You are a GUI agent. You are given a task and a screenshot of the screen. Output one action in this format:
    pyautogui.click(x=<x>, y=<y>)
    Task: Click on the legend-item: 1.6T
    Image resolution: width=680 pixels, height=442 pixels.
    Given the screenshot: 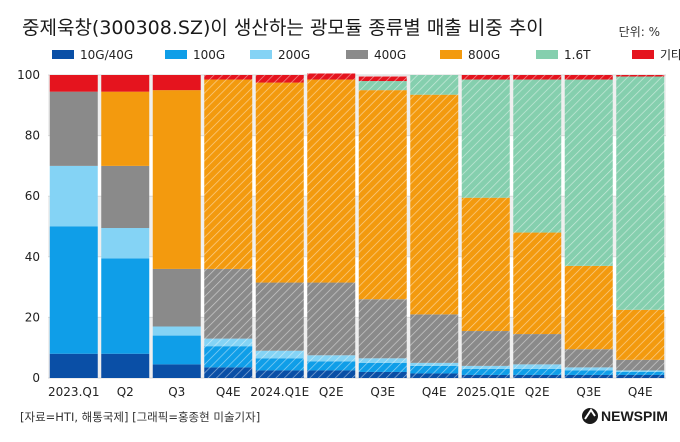 What is the action you would take?
    pyautogui.click(x=563, y=55)
    